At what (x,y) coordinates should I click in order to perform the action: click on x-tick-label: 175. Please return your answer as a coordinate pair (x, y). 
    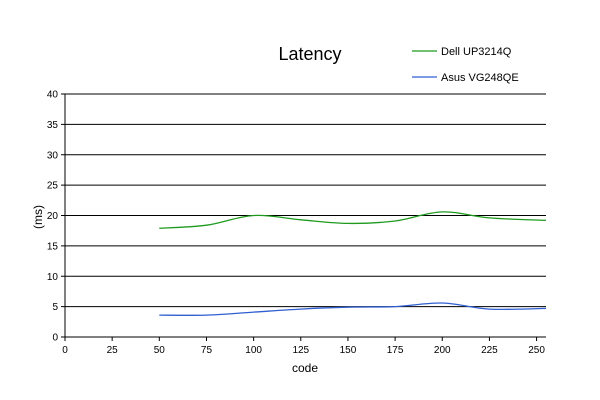
    Looking at the image, I should click on (395, 350).